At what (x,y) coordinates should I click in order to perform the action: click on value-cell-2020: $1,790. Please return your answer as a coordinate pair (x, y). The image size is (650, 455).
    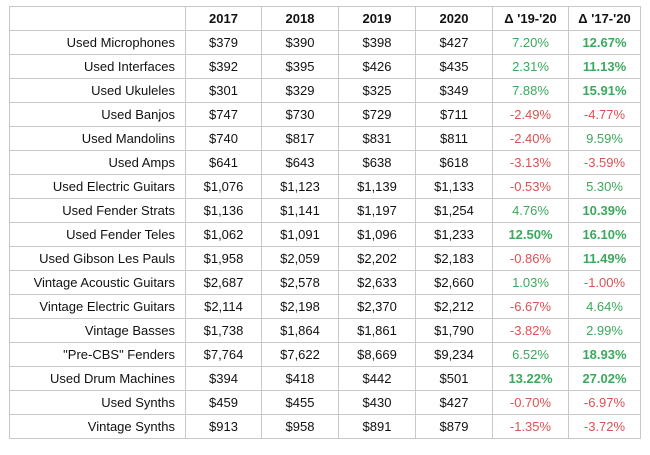
    Looking at the image, I should click on (454, 330).